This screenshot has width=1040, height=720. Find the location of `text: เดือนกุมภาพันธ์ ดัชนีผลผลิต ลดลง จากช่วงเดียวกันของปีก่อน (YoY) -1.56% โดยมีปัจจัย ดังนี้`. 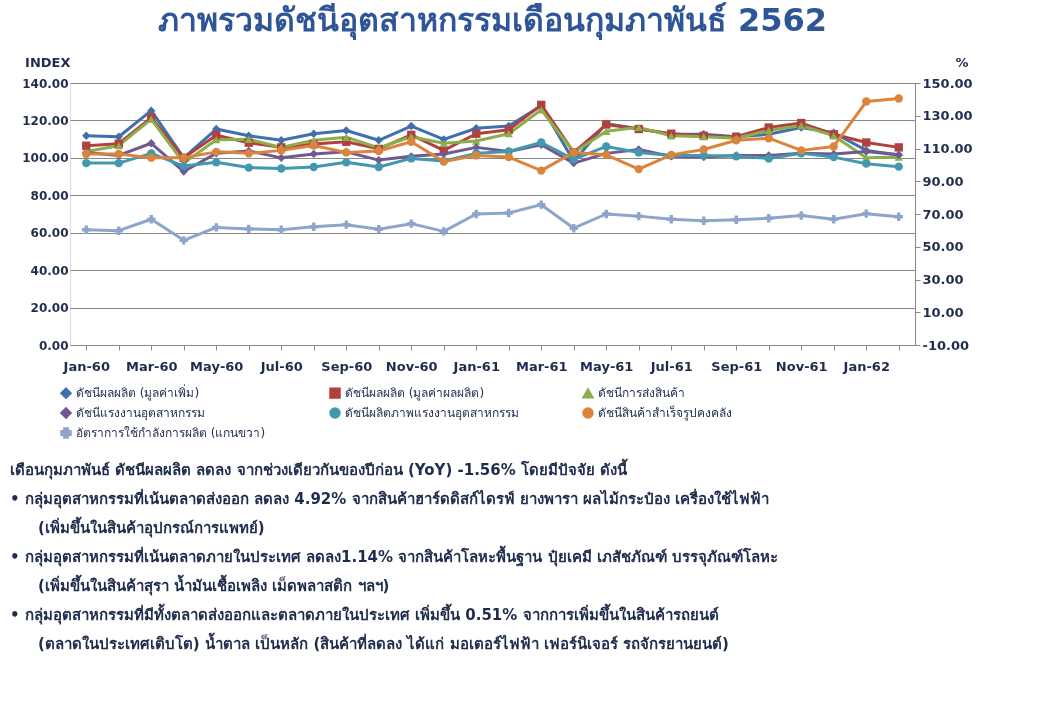

text: เดือนกุมภาพันธ์ ดัชนีผลผลิต ลดลง จากช่วงเดียวกันของปีก่อน (YoY) -1.56% โดยมีปัจจัย ดังนี้ is located at coordinates (319, 469).